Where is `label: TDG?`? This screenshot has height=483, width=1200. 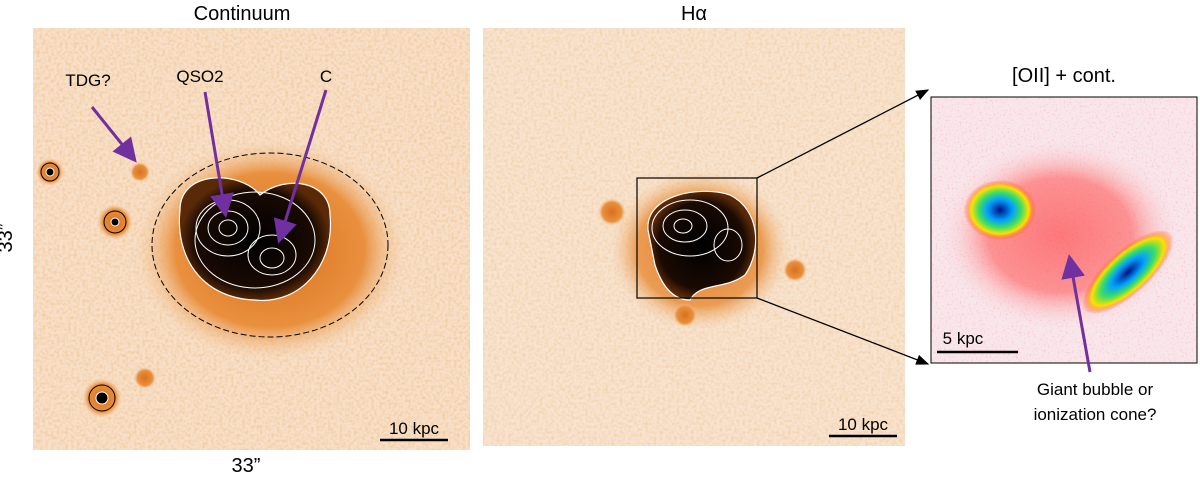
label: TDG? is located at coordinates (87, 80).